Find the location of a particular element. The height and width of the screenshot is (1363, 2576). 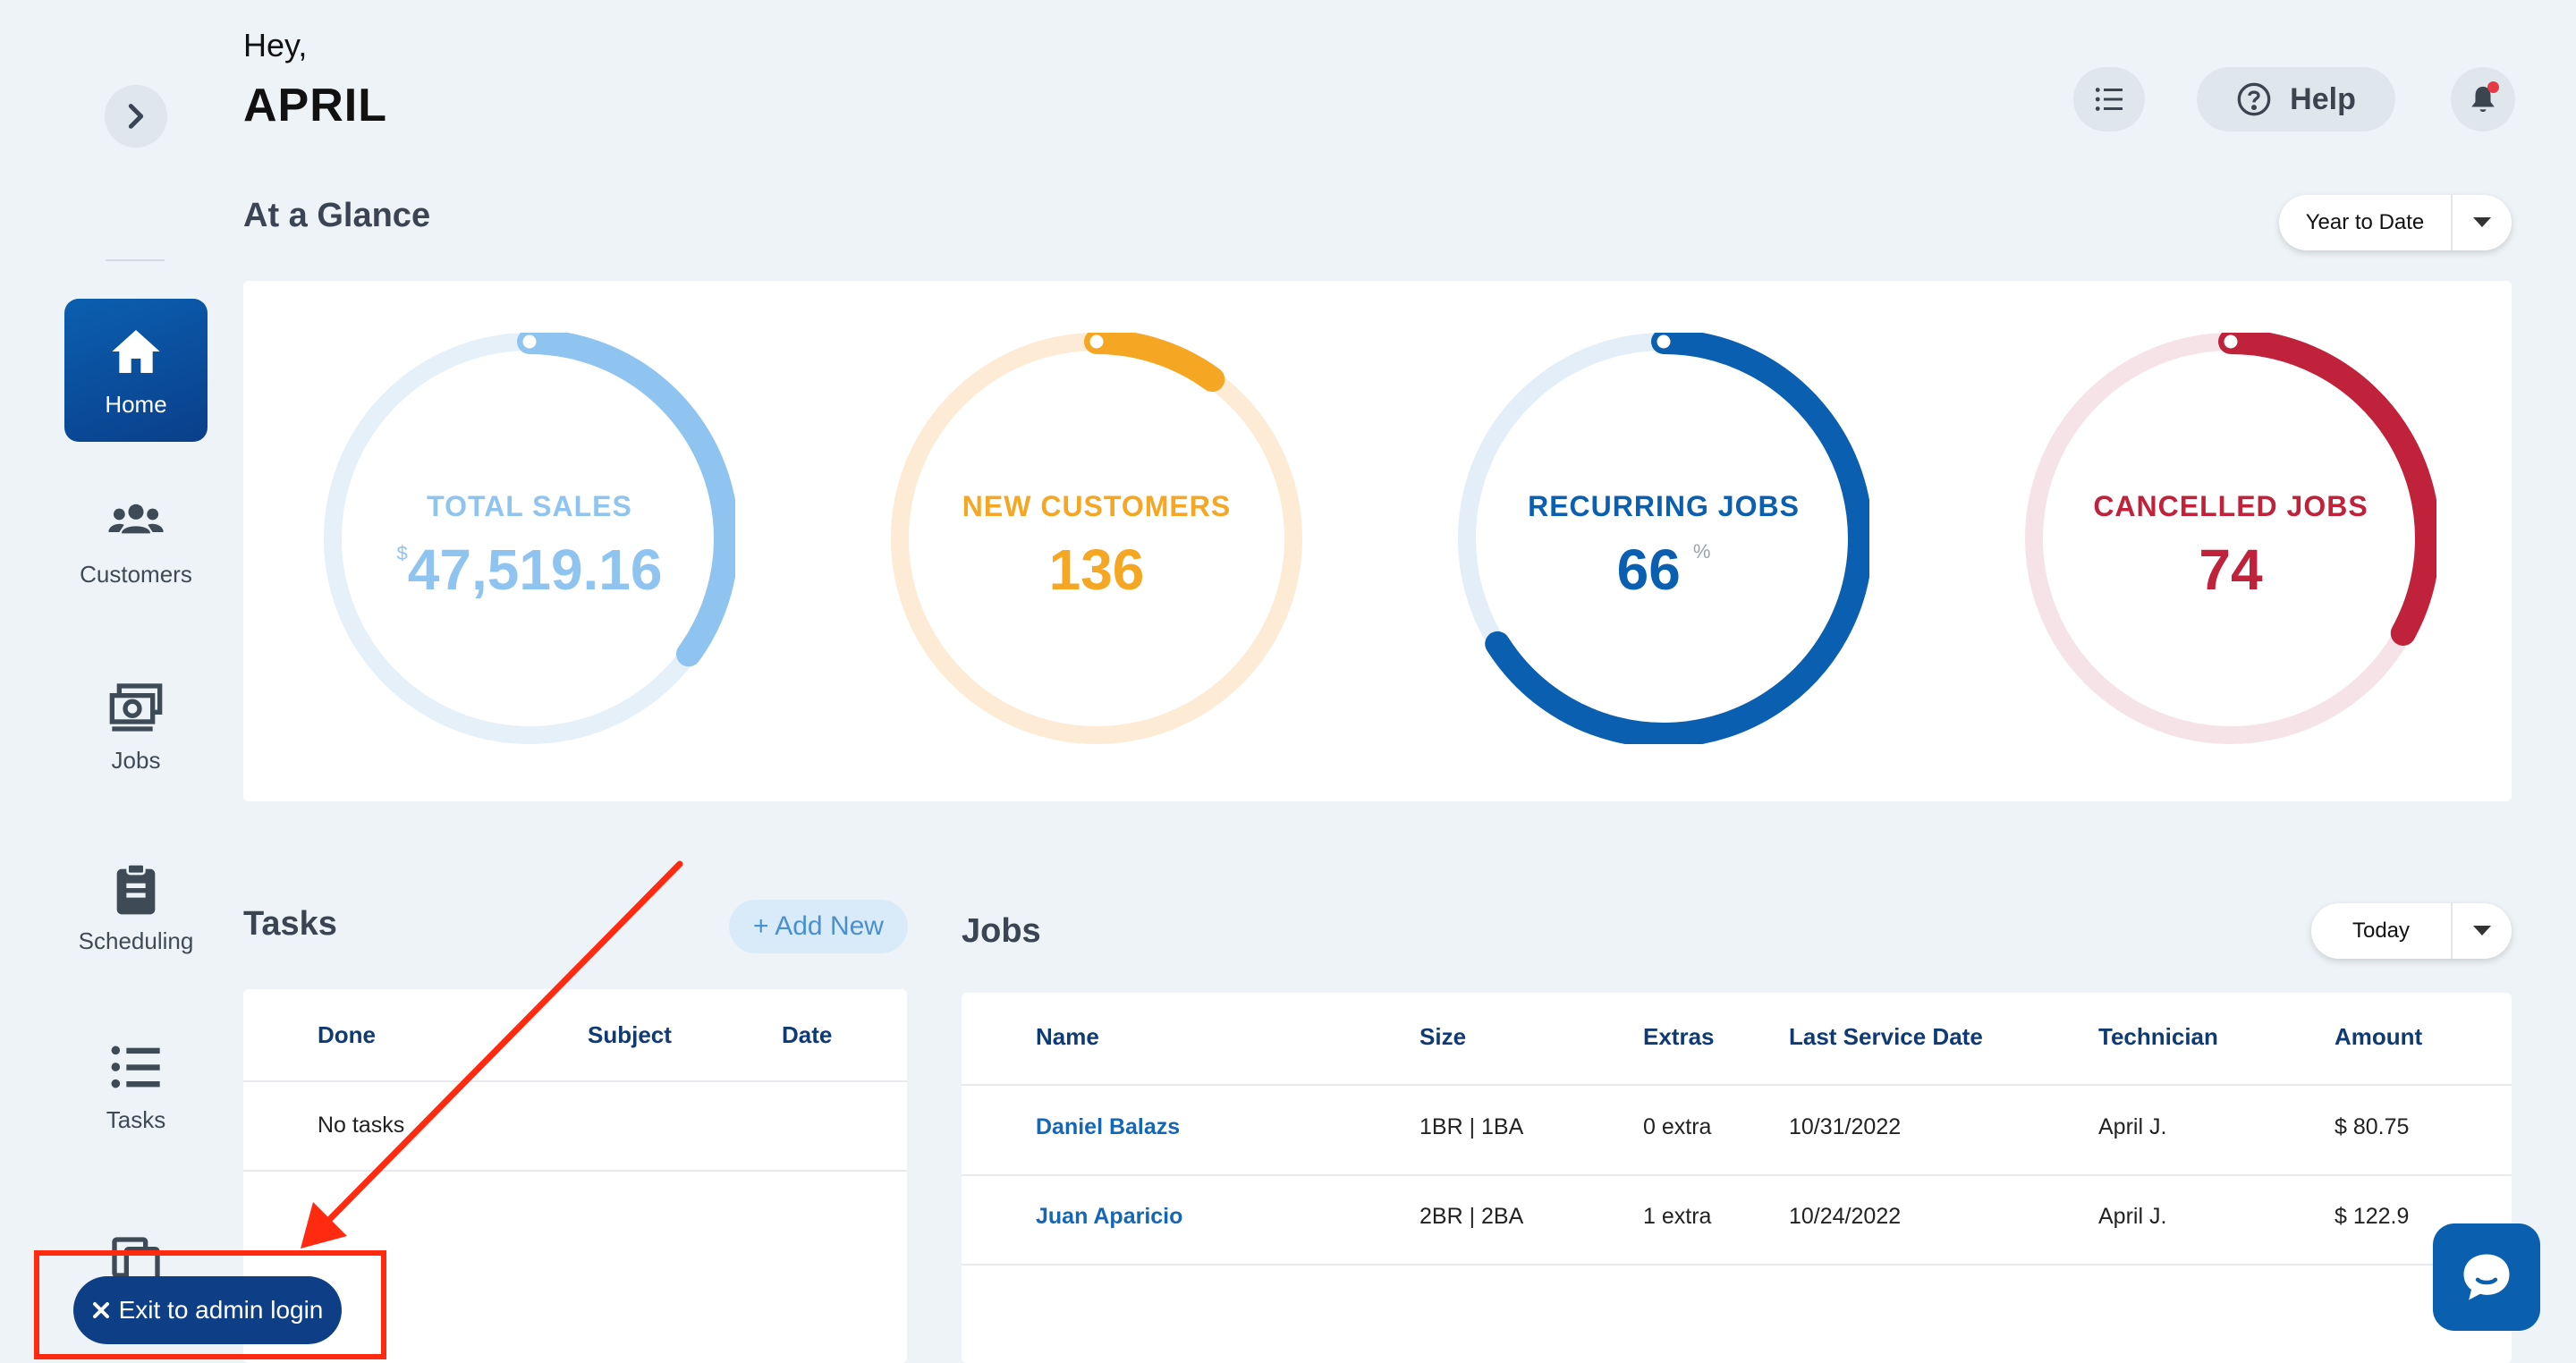

stat-label: RECURRING JOBS is located at coordinates (1664, 506).